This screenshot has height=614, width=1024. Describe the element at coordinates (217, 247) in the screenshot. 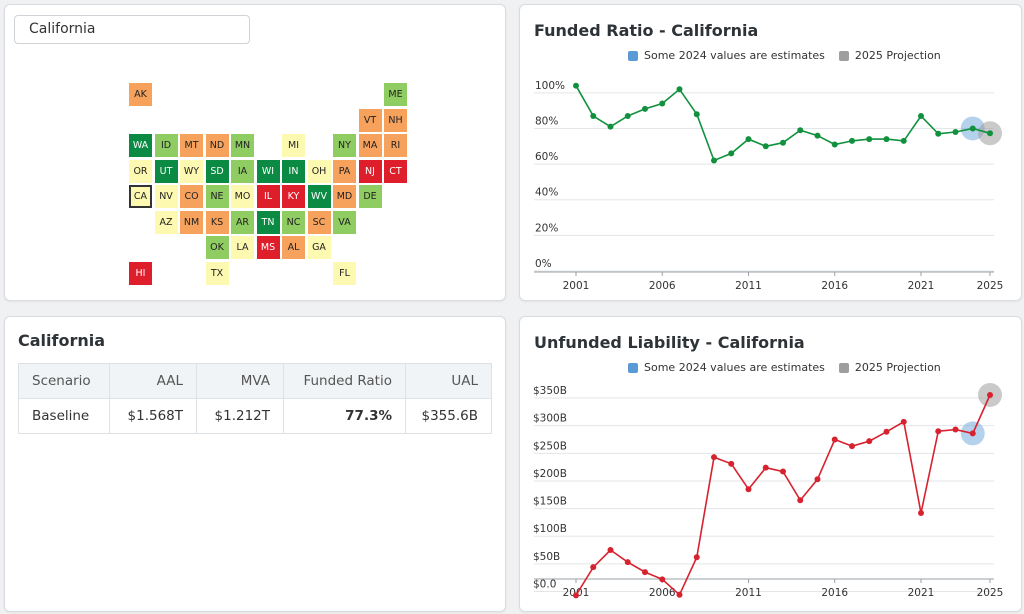

I see `state-tile-ok: OK` at that location.